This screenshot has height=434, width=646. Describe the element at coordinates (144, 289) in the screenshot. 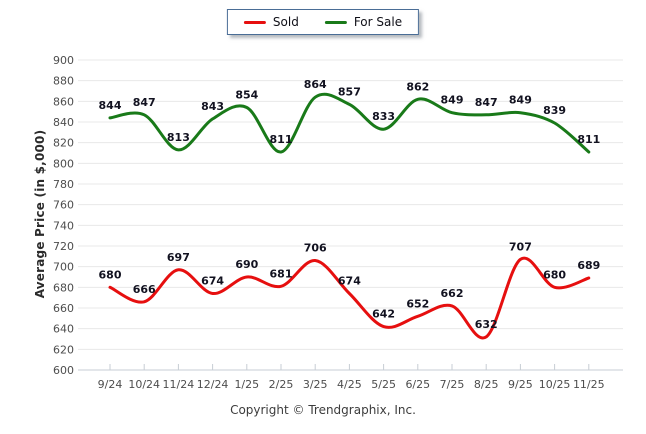

I see `data-label: 666` at that location.